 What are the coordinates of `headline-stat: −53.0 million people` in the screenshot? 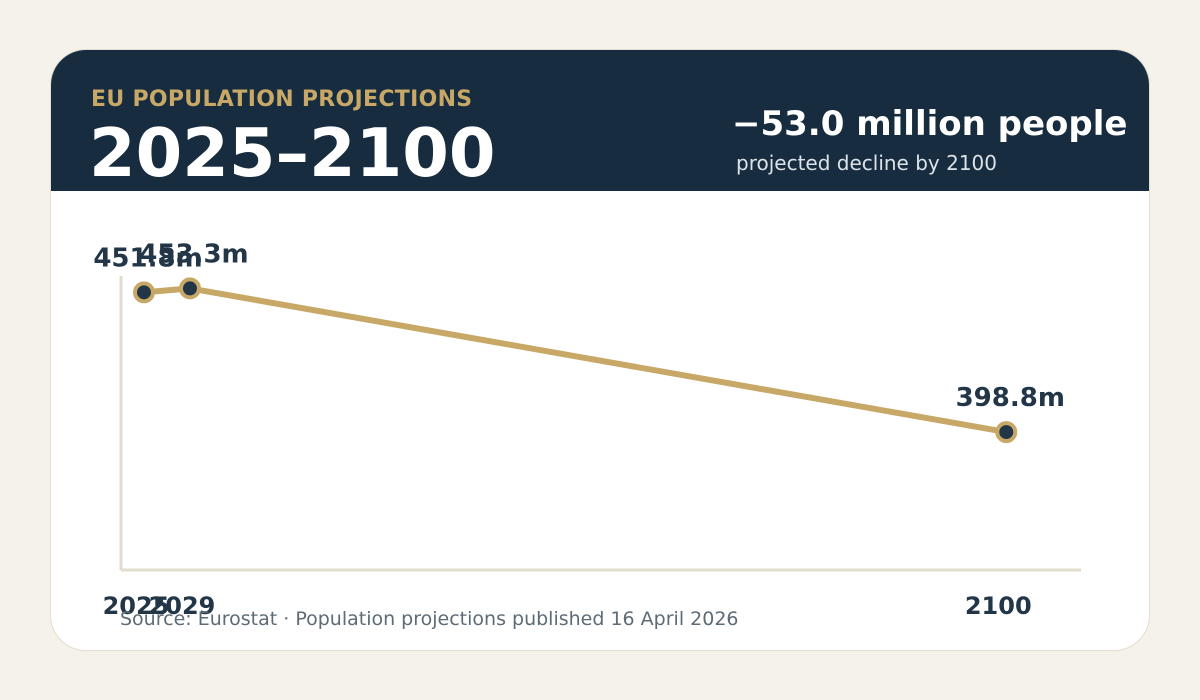 It's located at (930, 124).